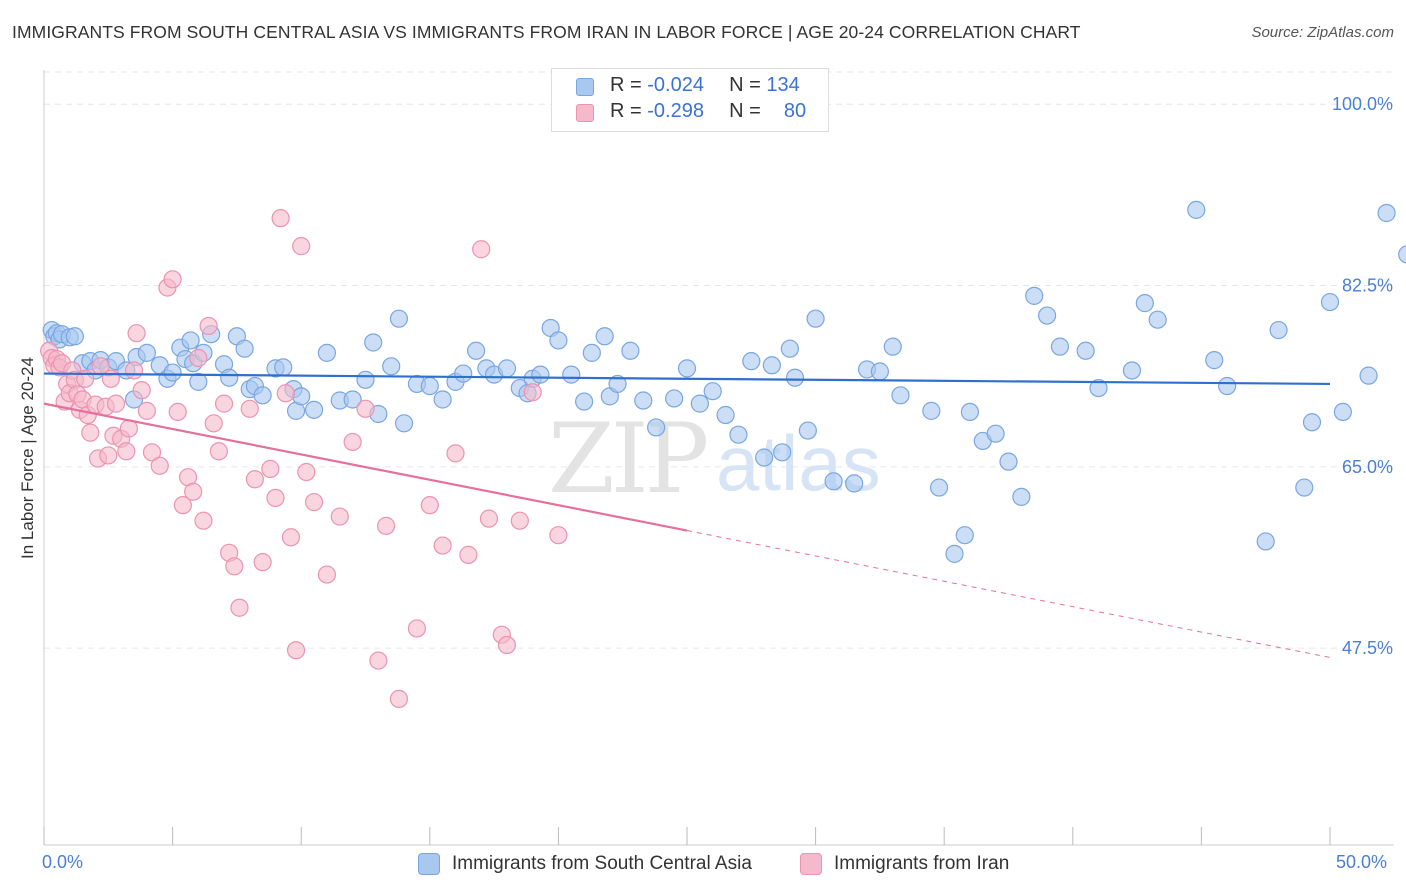 This screenshot has width=1406, height=892. What do you see at coordinates (687, 379) in the screenshot?
I see `trend-line-south-central-asia` at bounding box center [687, 379].